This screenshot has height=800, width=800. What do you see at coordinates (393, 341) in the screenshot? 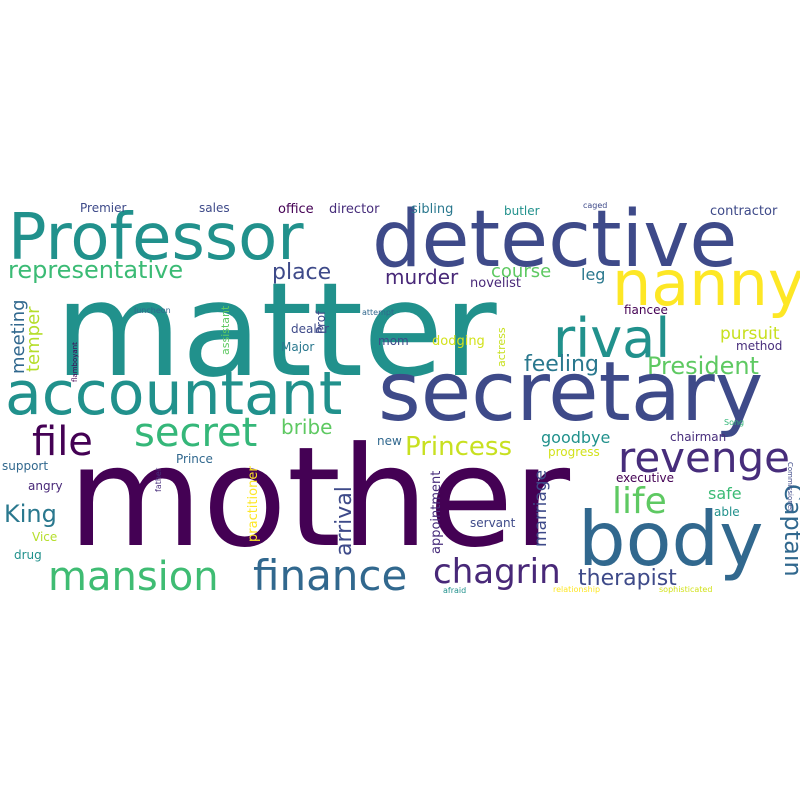
I see `word-mom: mom` at bounding box center [393, 341].